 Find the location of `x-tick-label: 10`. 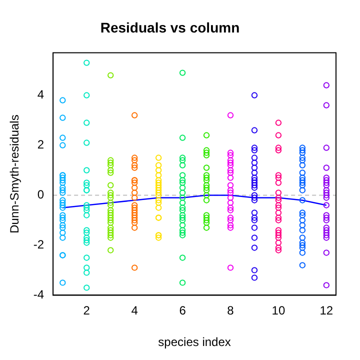

x-tick-label: 10 is located at coordinates (279, 311).